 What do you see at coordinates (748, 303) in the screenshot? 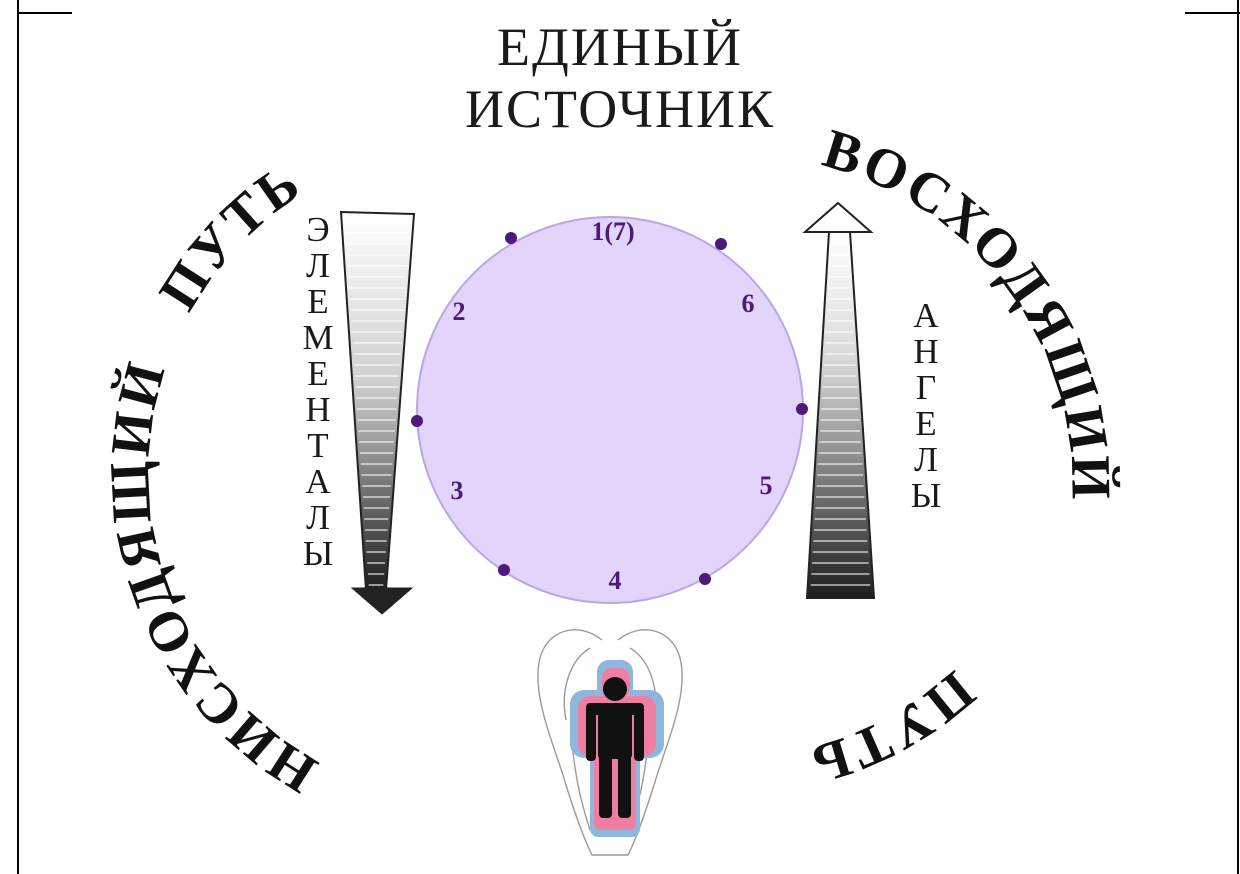
I see `circle-number-6: 6` at bounding box center [748, 303].